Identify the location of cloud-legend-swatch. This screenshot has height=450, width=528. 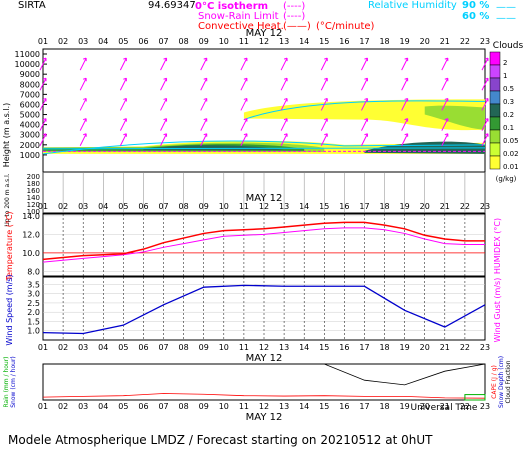
(495, 162).